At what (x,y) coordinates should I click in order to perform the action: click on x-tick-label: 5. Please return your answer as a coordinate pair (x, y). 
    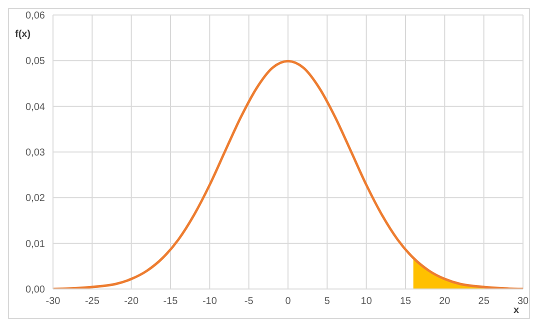
    Looking at the image, I should click on (327, 302).